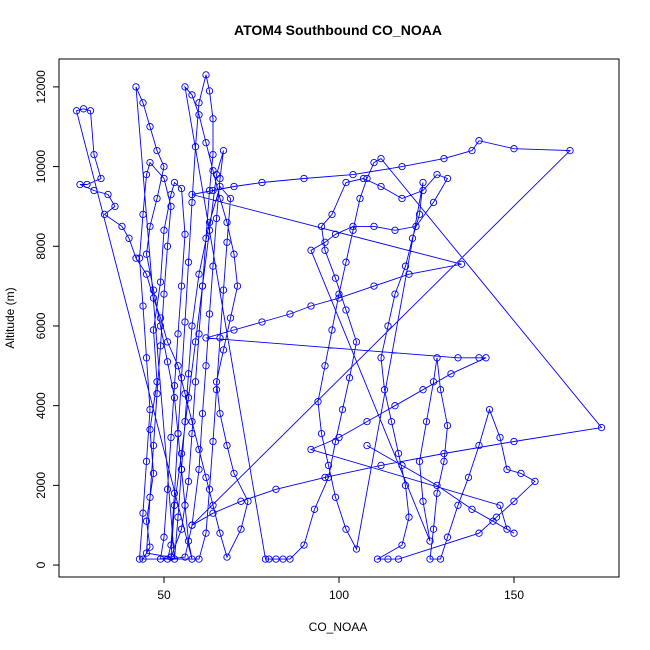 This screenshot has width=650, height=650. What do you see at coordinates (164, 595) in the screenshot?
I see `x-tick-label: 50` at bounding box center [164, 595].